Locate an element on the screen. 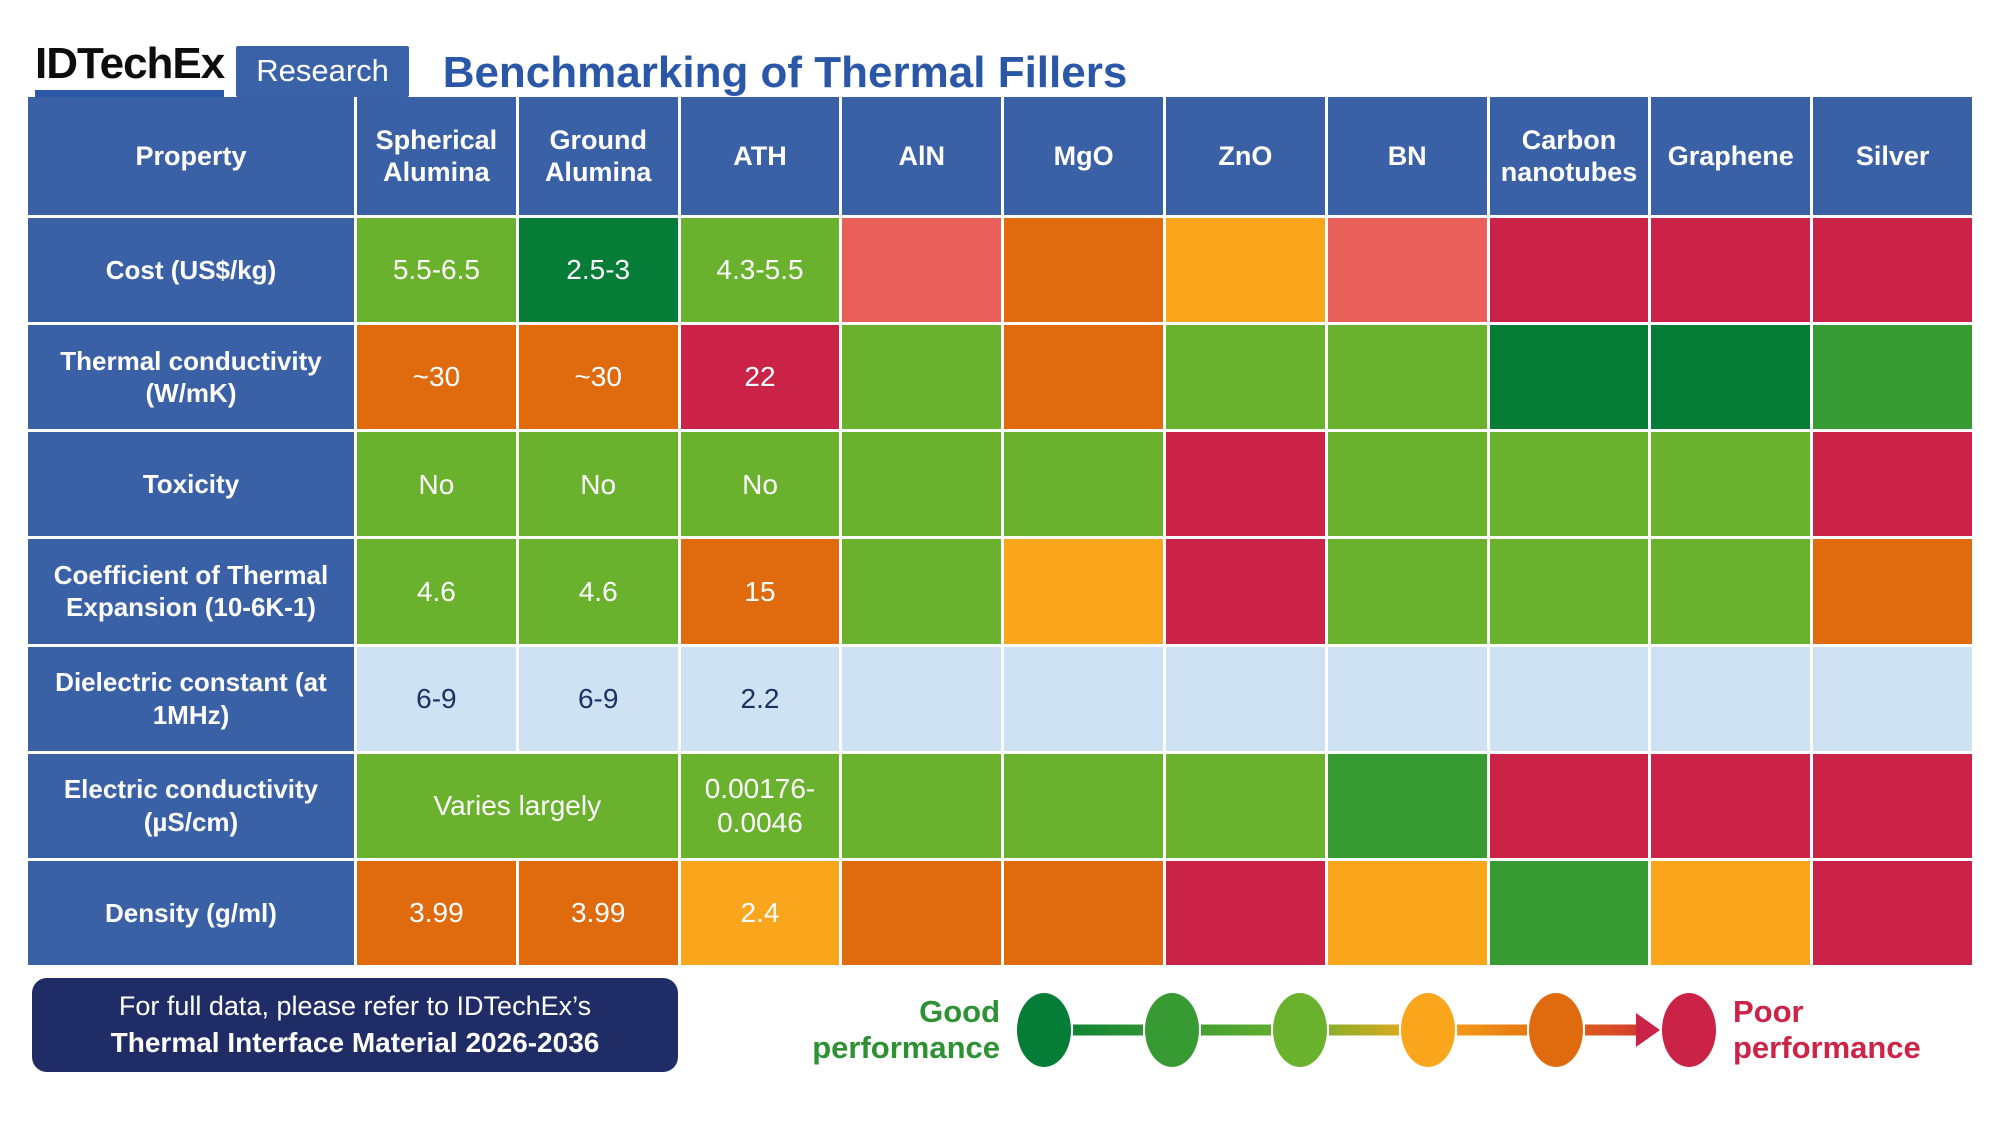 This screenshot has height=1125, width=2000. legend-good-label: Good performance is located at coordinates (906, 1029).